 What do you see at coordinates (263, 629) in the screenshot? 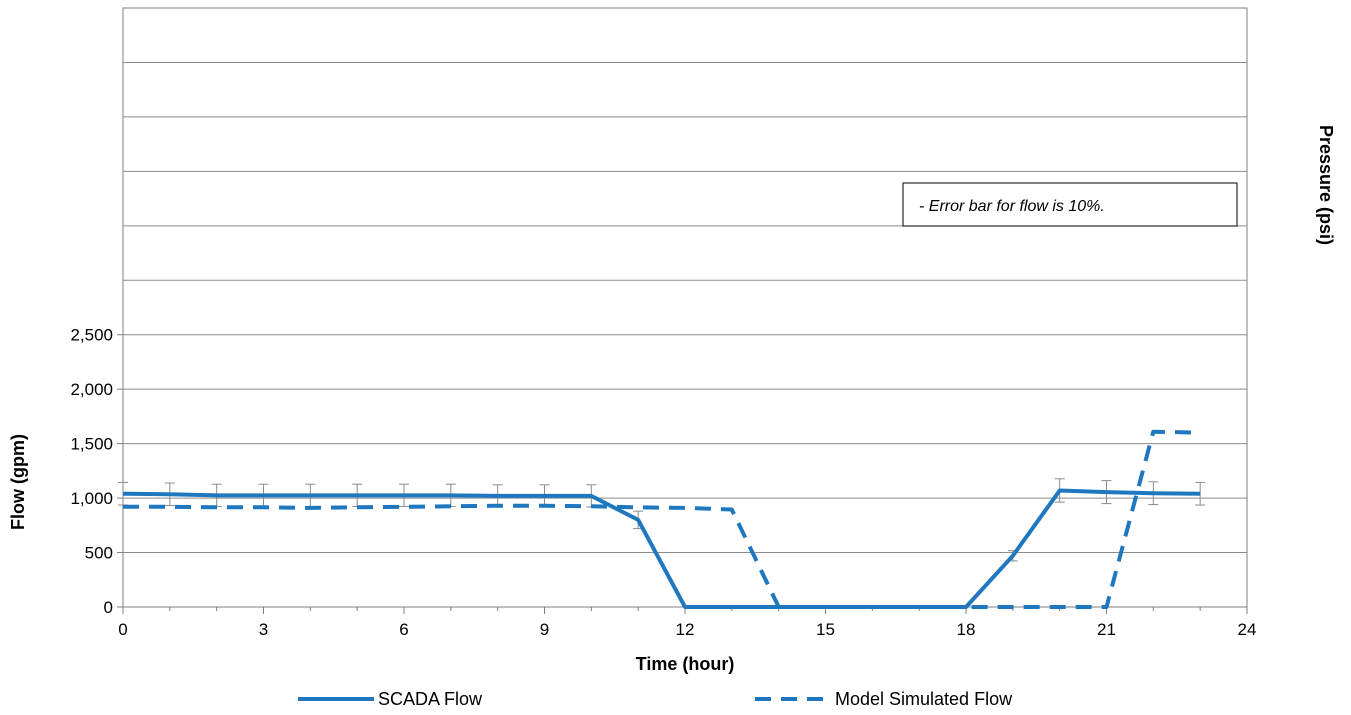
I see `x-tick-label: 3` at bounding box center [263, 629].